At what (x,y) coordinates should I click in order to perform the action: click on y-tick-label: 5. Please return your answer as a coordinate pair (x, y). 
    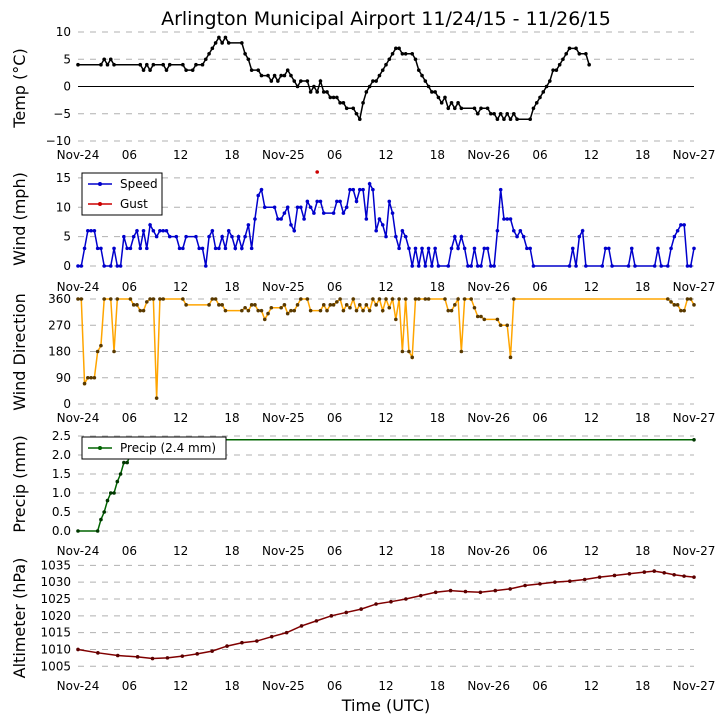
    Looking at the image, I should click on (67, 59).